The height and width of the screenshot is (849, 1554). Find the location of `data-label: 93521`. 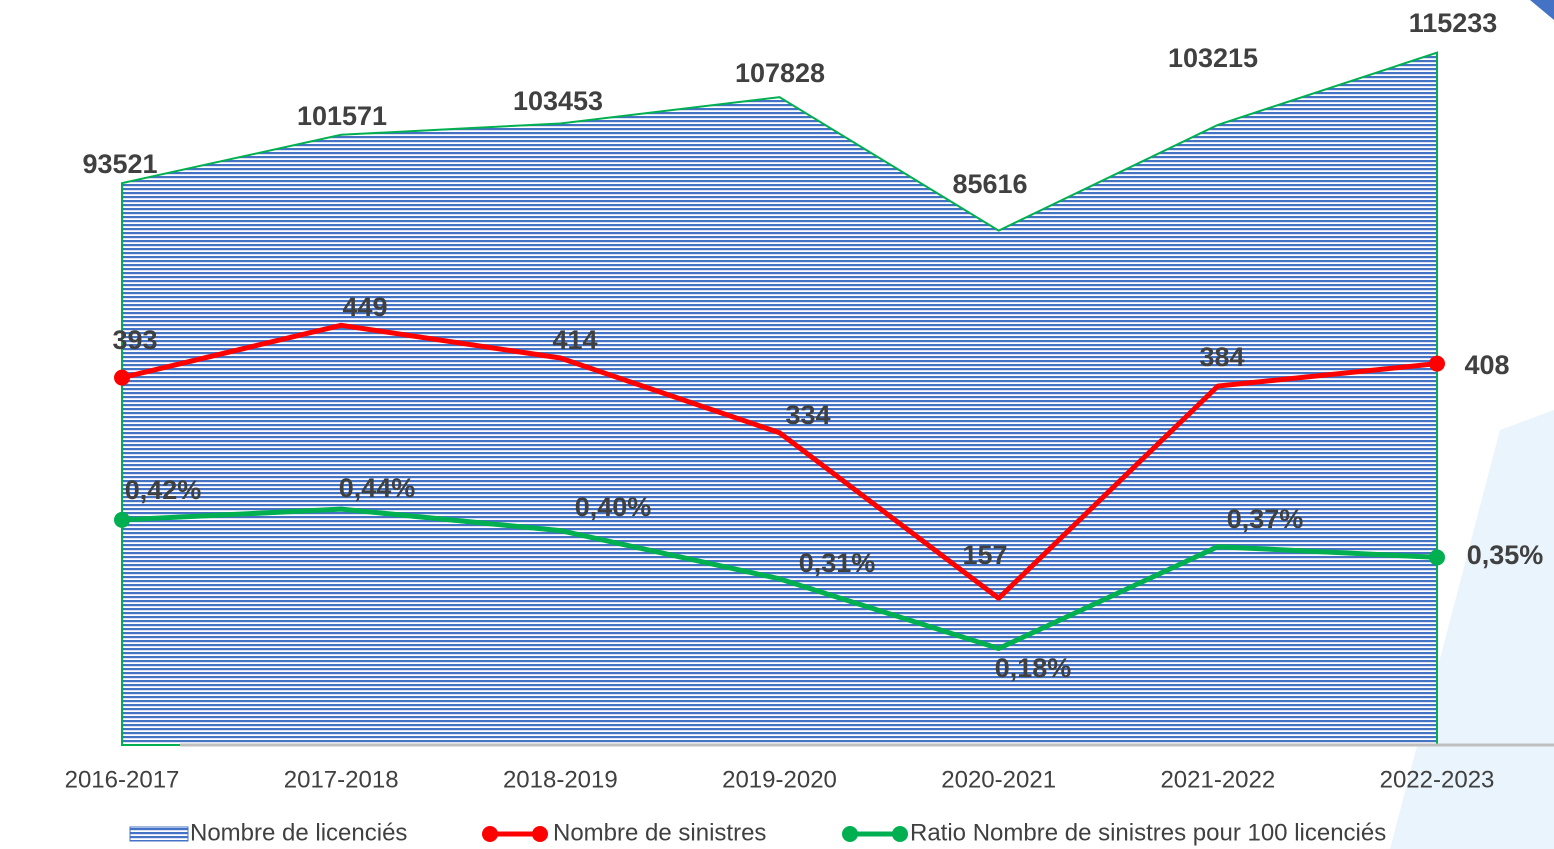

data-label: 93521 is located at coordinates (119, 164).